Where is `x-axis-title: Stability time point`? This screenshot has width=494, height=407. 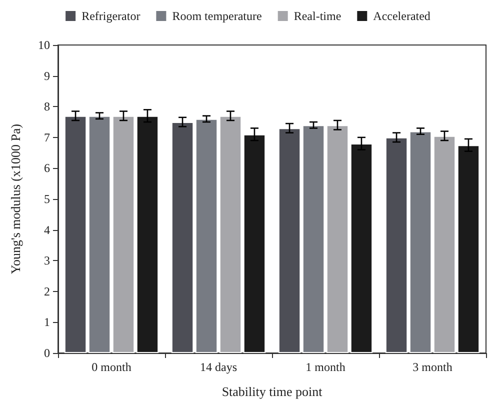 x-axis-title: Stability time point is located at coordinates (272, 391).